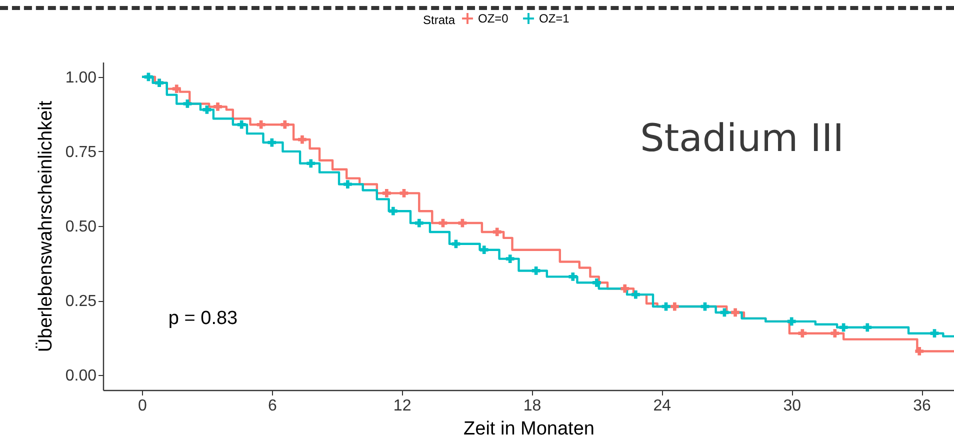 This screenshot has height=445, width=954. What do you see at coordinates (922, 406) in the screenshot?
I see `x-tick-label: 36` at bounding box center [922, 406].